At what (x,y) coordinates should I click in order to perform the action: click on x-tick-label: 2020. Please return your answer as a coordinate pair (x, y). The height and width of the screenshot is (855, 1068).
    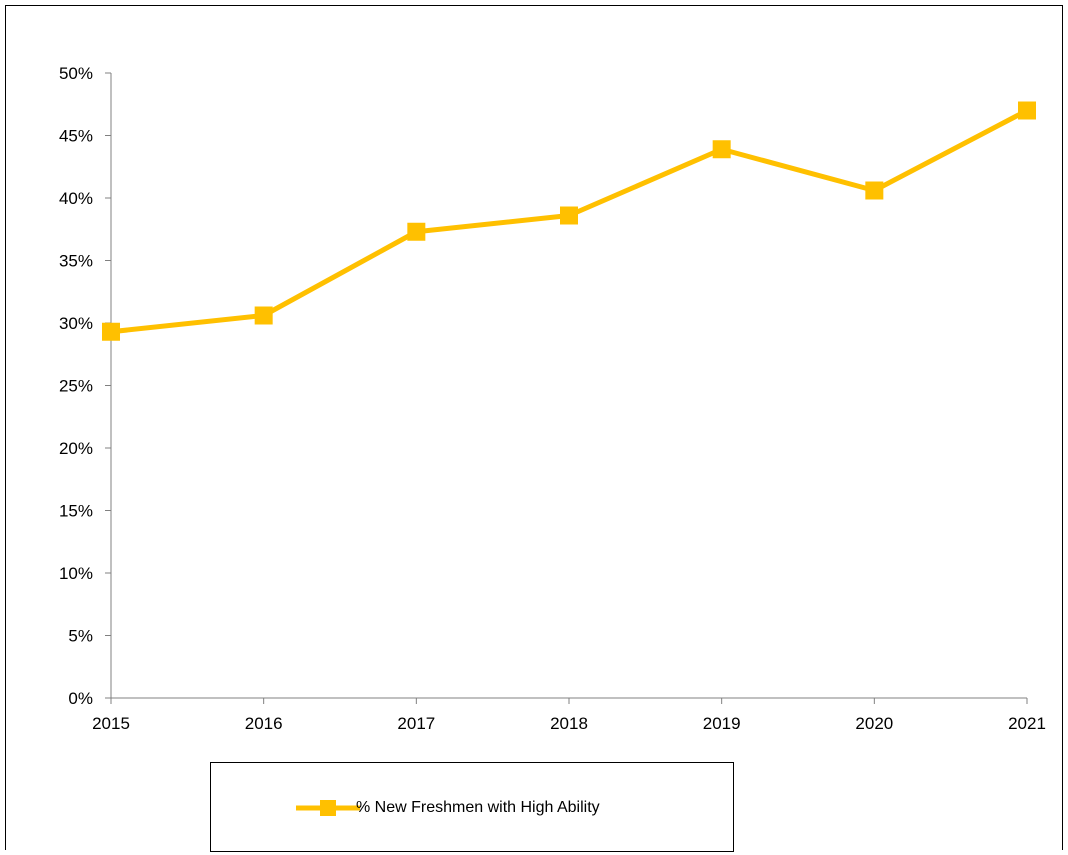
    Looking at the image, I should click on (874, 723).